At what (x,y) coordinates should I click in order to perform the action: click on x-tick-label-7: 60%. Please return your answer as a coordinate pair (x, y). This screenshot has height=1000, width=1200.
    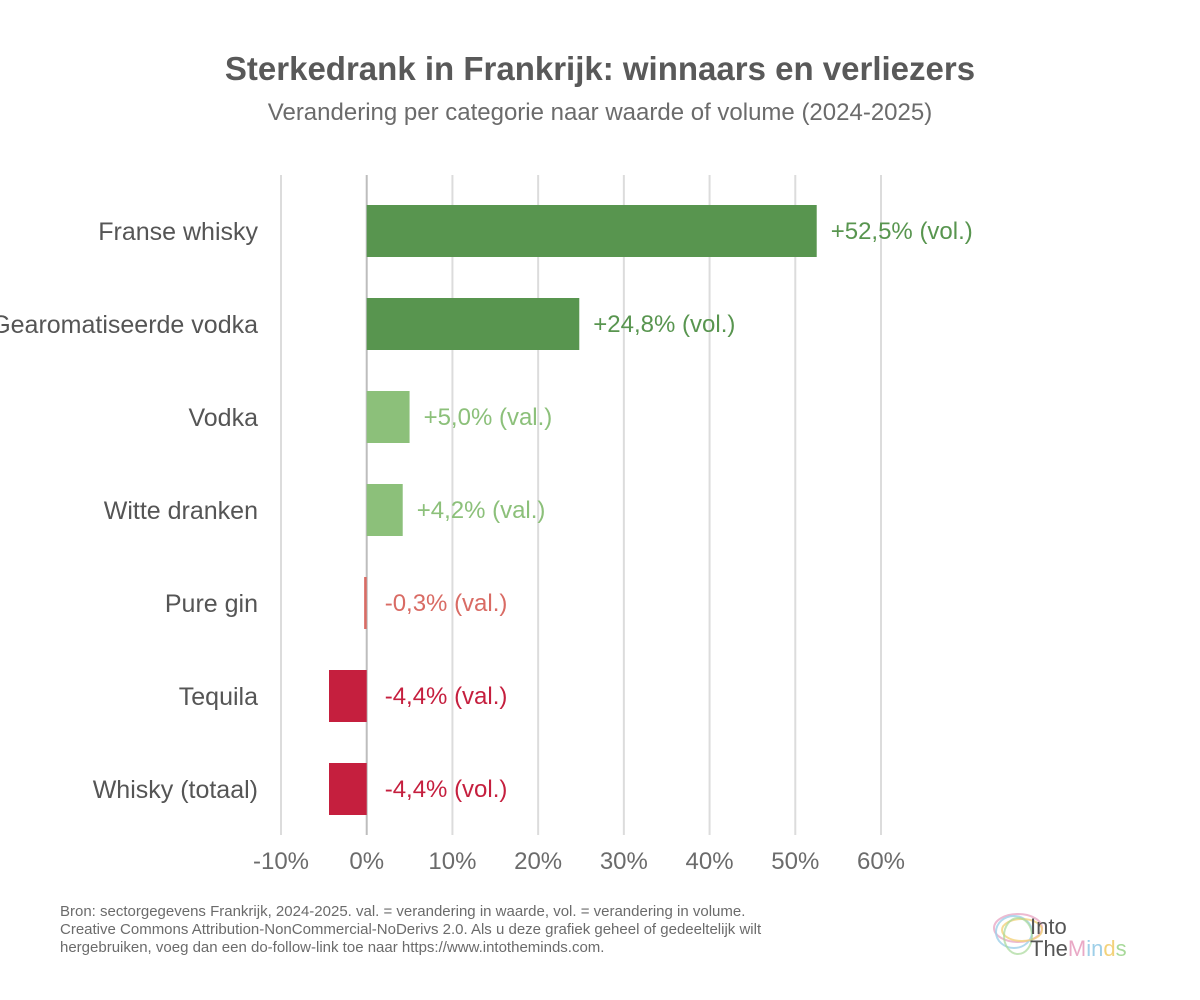
    Looking at the image, I should click on (881, 861).